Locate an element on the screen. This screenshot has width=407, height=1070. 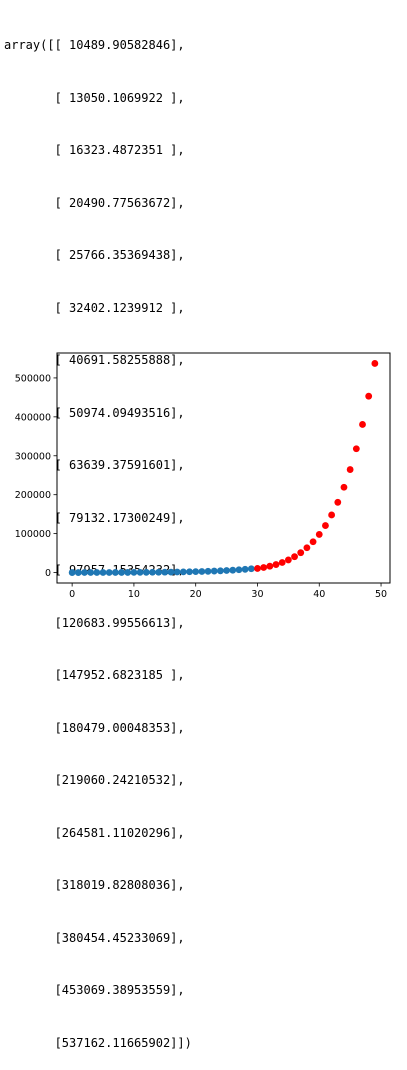
x-tick-label: 0 is located at coordinates (72, 594).